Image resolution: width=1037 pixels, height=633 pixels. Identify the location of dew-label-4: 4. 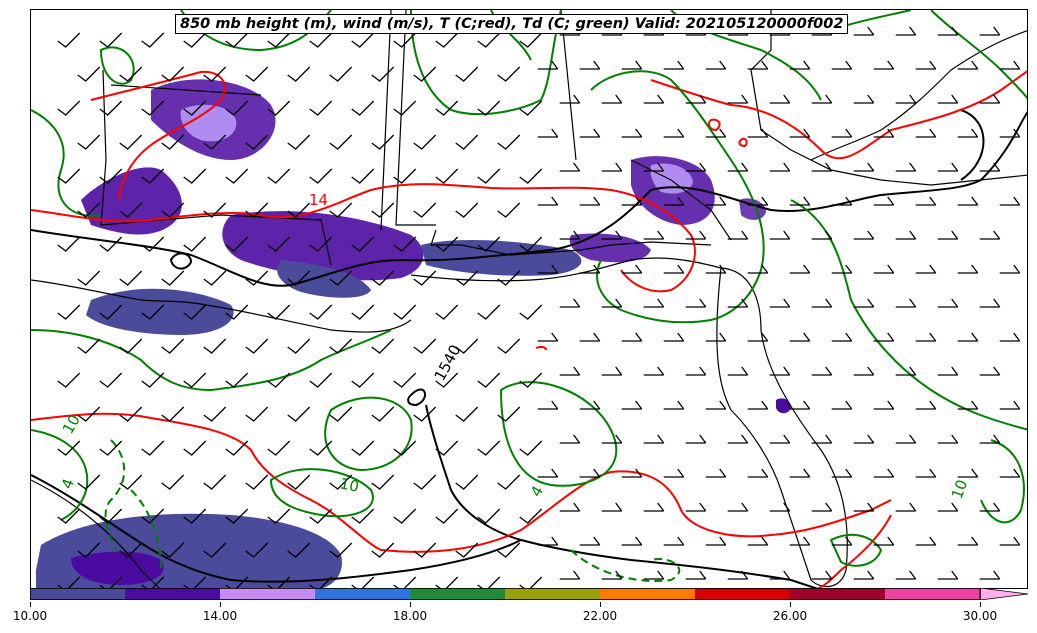
(68, 483).